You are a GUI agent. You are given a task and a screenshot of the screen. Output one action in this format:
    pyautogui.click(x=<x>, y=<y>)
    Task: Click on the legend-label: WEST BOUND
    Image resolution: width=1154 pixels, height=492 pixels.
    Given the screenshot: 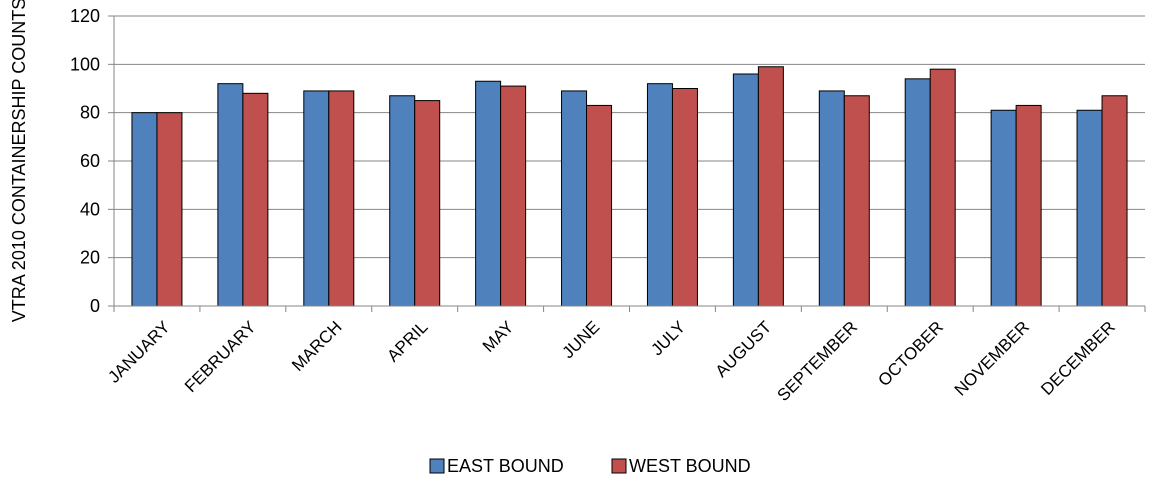 What is the action you would take?
    pyautogui.click(x=690, y=466)
    